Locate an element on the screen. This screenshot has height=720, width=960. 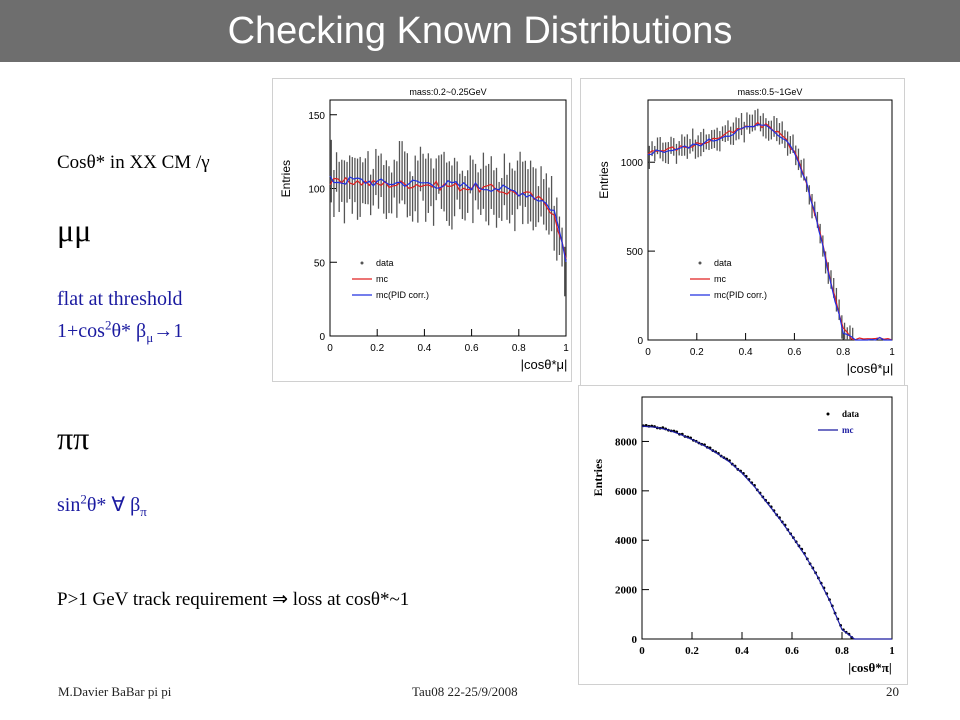
x-axis-label: |cosθ*π| is located at coordinates (869, 667).